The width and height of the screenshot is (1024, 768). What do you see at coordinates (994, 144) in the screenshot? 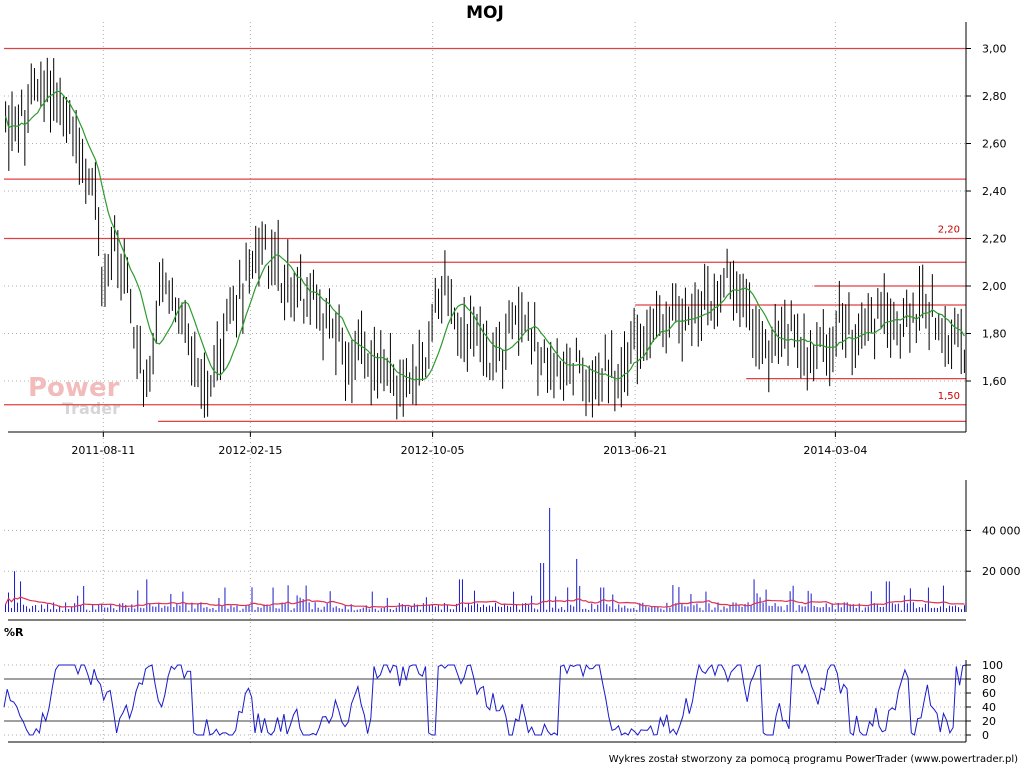
I see `price-tick-label: 2,60` at bounding box center [994, 144].